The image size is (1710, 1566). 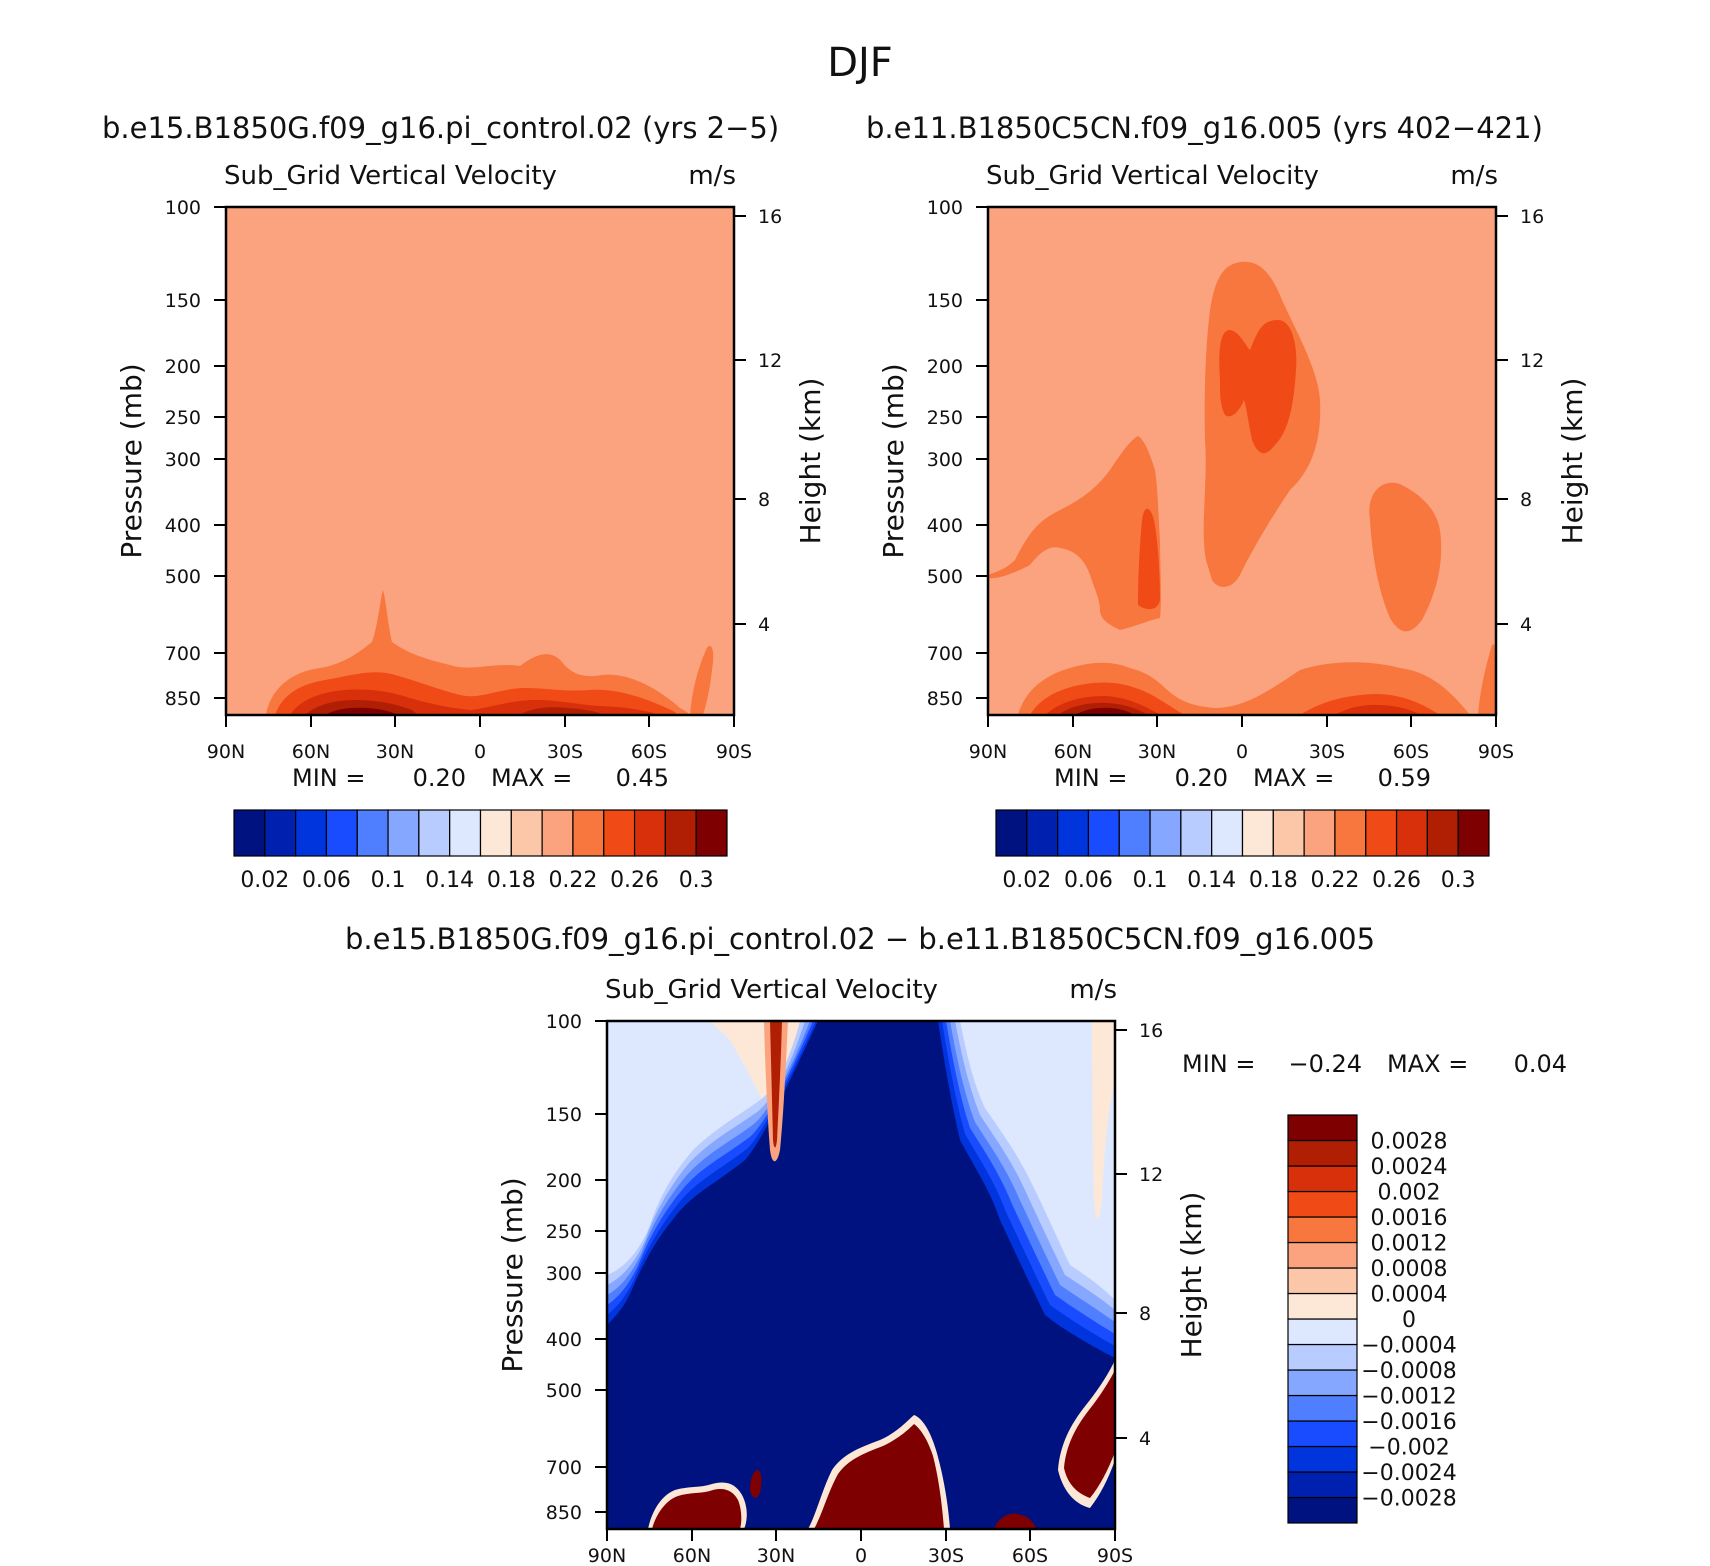 What do you see at coordinates (1191, 1275) in the screenshot?
I see `panel-diff-y2-axis-label: Height (km)` at bounding box center [1191, 1275].